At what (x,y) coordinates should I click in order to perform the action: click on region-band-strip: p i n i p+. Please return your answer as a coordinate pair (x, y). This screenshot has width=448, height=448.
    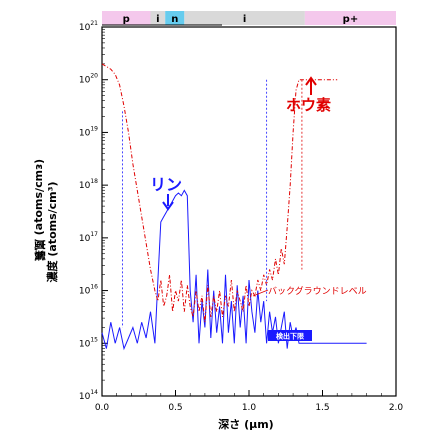
    Looking at the image, I should click on (249, 18).